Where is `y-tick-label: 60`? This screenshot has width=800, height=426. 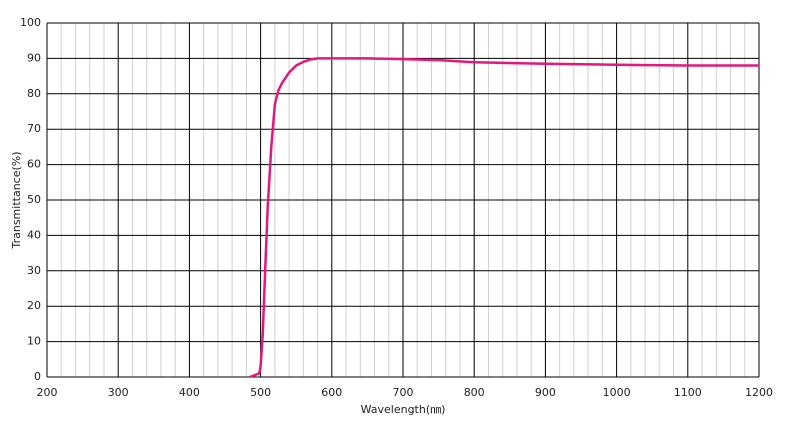
y-tick-label: 60 is located at coordinates (34, 164).